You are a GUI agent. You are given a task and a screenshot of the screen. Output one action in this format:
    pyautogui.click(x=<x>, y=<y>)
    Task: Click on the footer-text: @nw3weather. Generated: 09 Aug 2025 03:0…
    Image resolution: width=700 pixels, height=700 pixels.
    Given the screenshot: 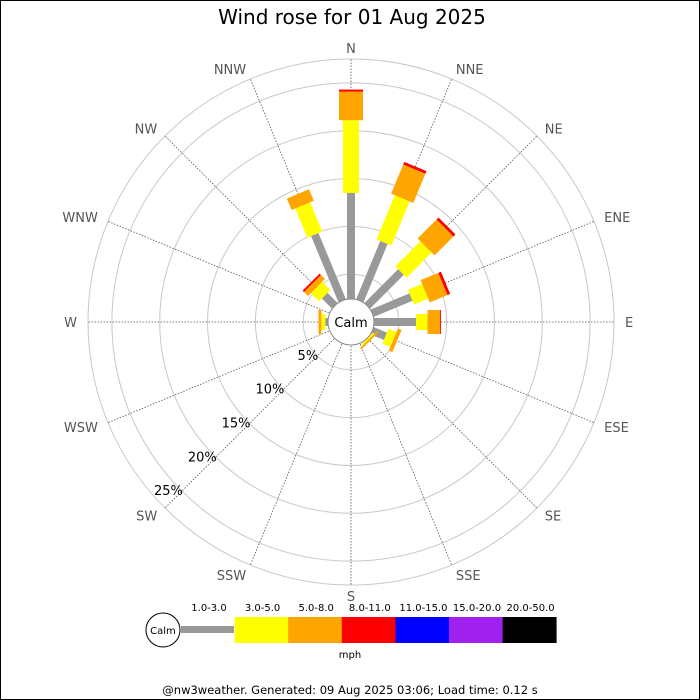 What is the action you would take?
    pyautogui.click(x=349, y=690)
    